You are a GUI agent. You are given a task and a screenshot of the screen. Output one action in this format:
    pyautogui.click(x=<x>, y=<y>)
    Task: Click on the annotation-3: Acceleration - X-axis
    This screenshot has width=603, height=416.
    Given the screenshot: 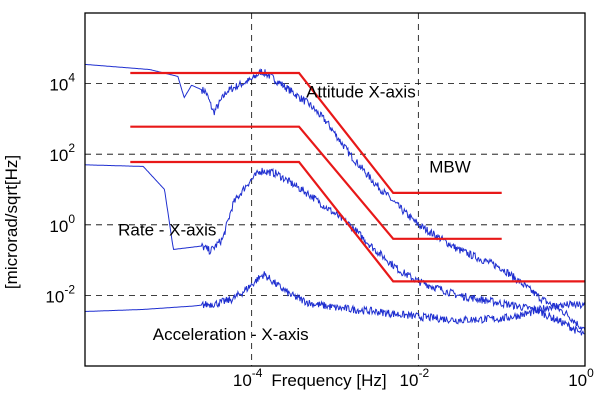 What is the action you would take?
    pyautogui.click(x=231, y=334)
    